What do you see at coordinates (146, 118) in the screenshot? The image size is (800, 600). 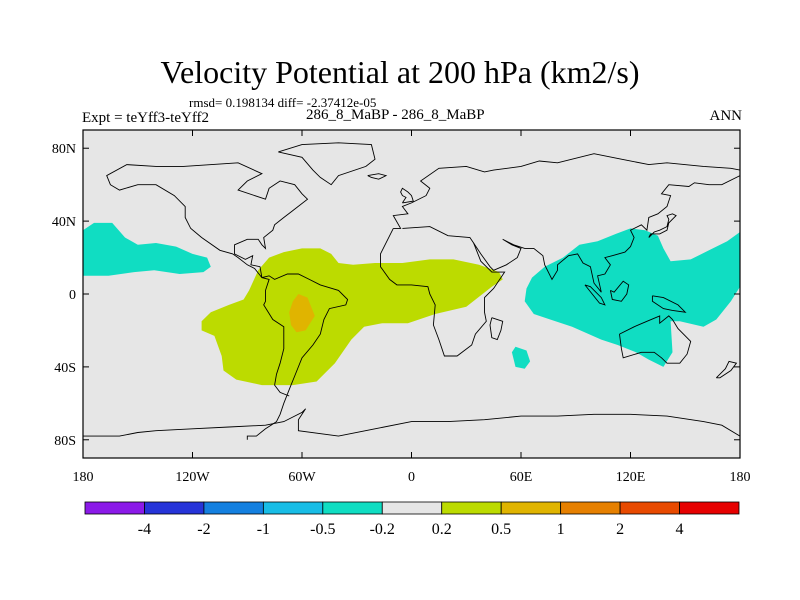 I see `experiment-label: Expt = teYff3-teYff2` at bounding box center [146, 118].